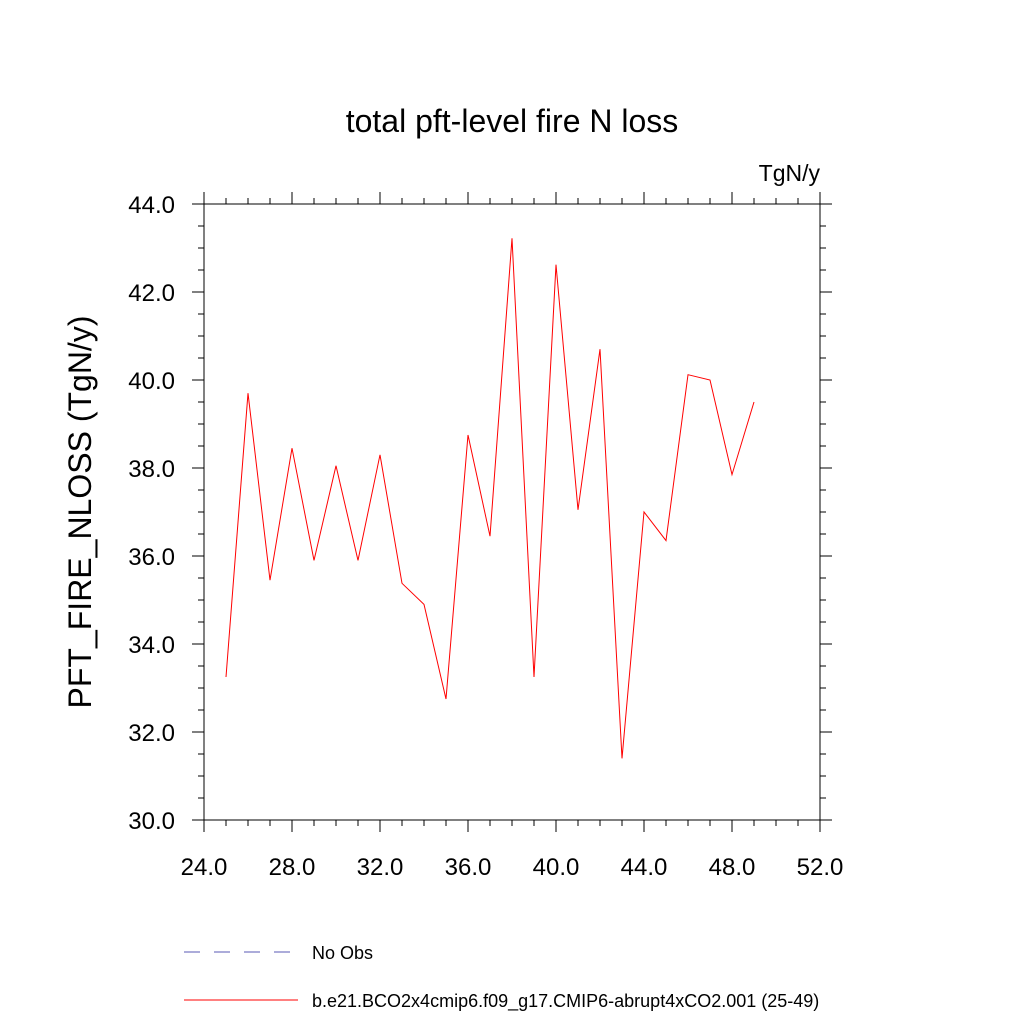  Describe the element at coordinates (732, 867) in the screenshot. I see `x-tick-label: 48.0` at that location.